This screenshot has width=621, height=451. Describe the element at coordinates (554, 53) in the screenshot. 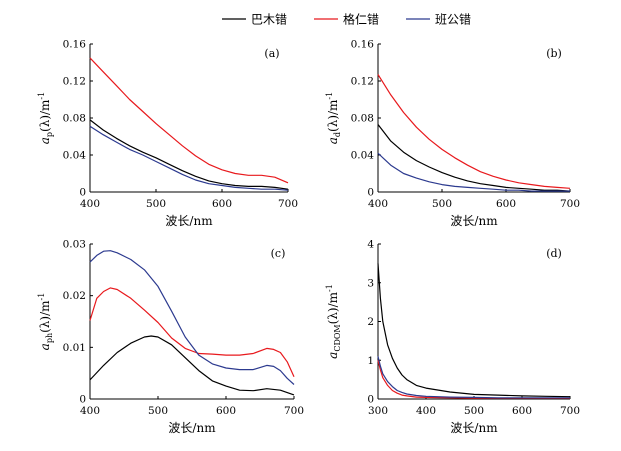

I see `panel-label-b: (b)` at that location.